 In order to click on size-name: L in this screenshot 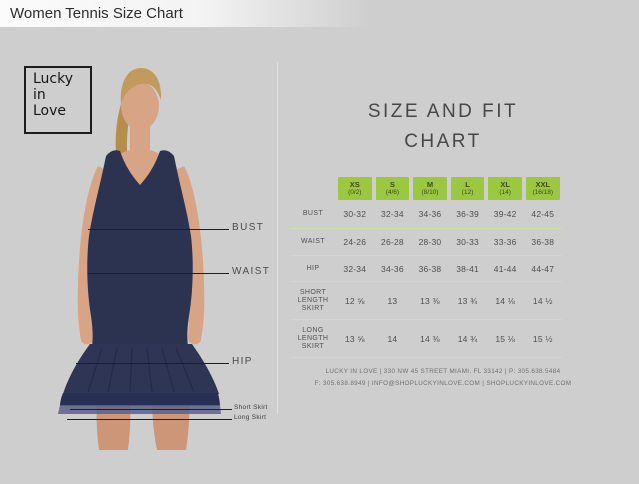, I will do `click(467, 184)`.